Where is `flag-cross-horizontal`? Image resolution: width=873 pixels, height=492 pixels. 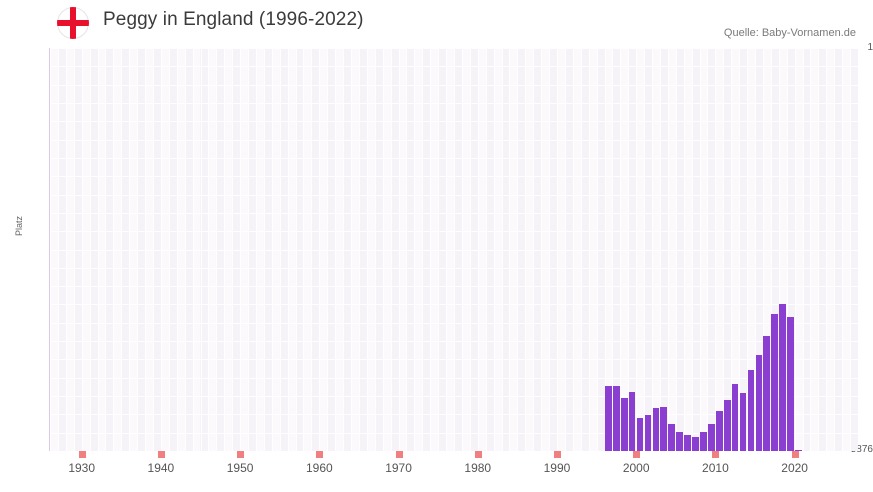 flag-cross-horizontal is located at coordinates (73, 23).